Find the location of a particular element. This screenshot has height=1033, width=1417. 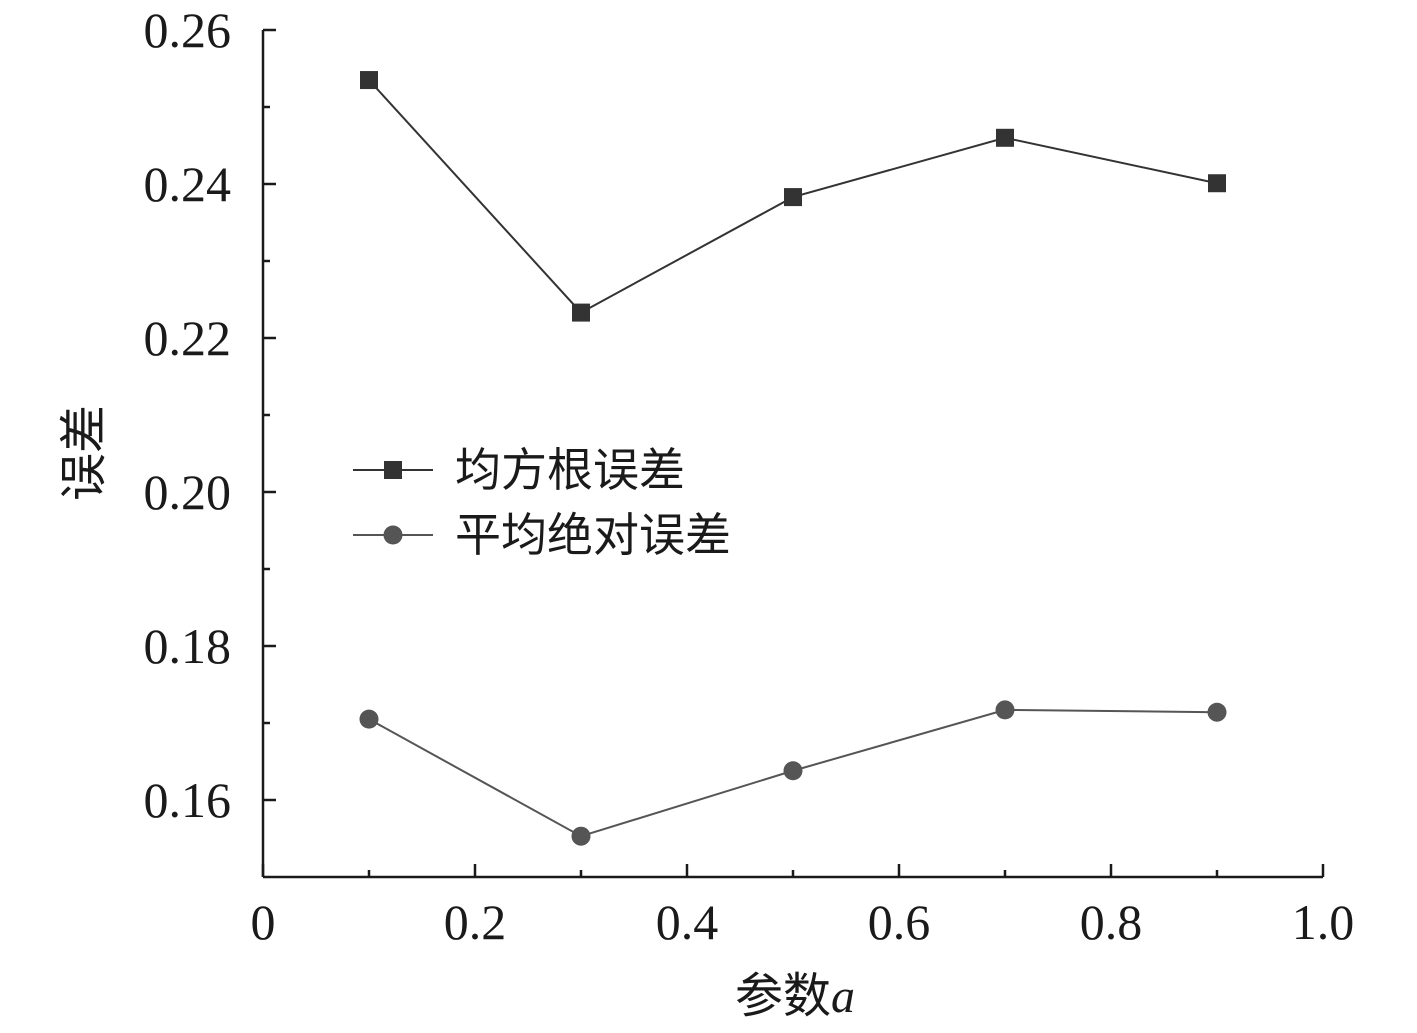

legend-label: 平均绝对误差 is located at coordinates (593, 535).